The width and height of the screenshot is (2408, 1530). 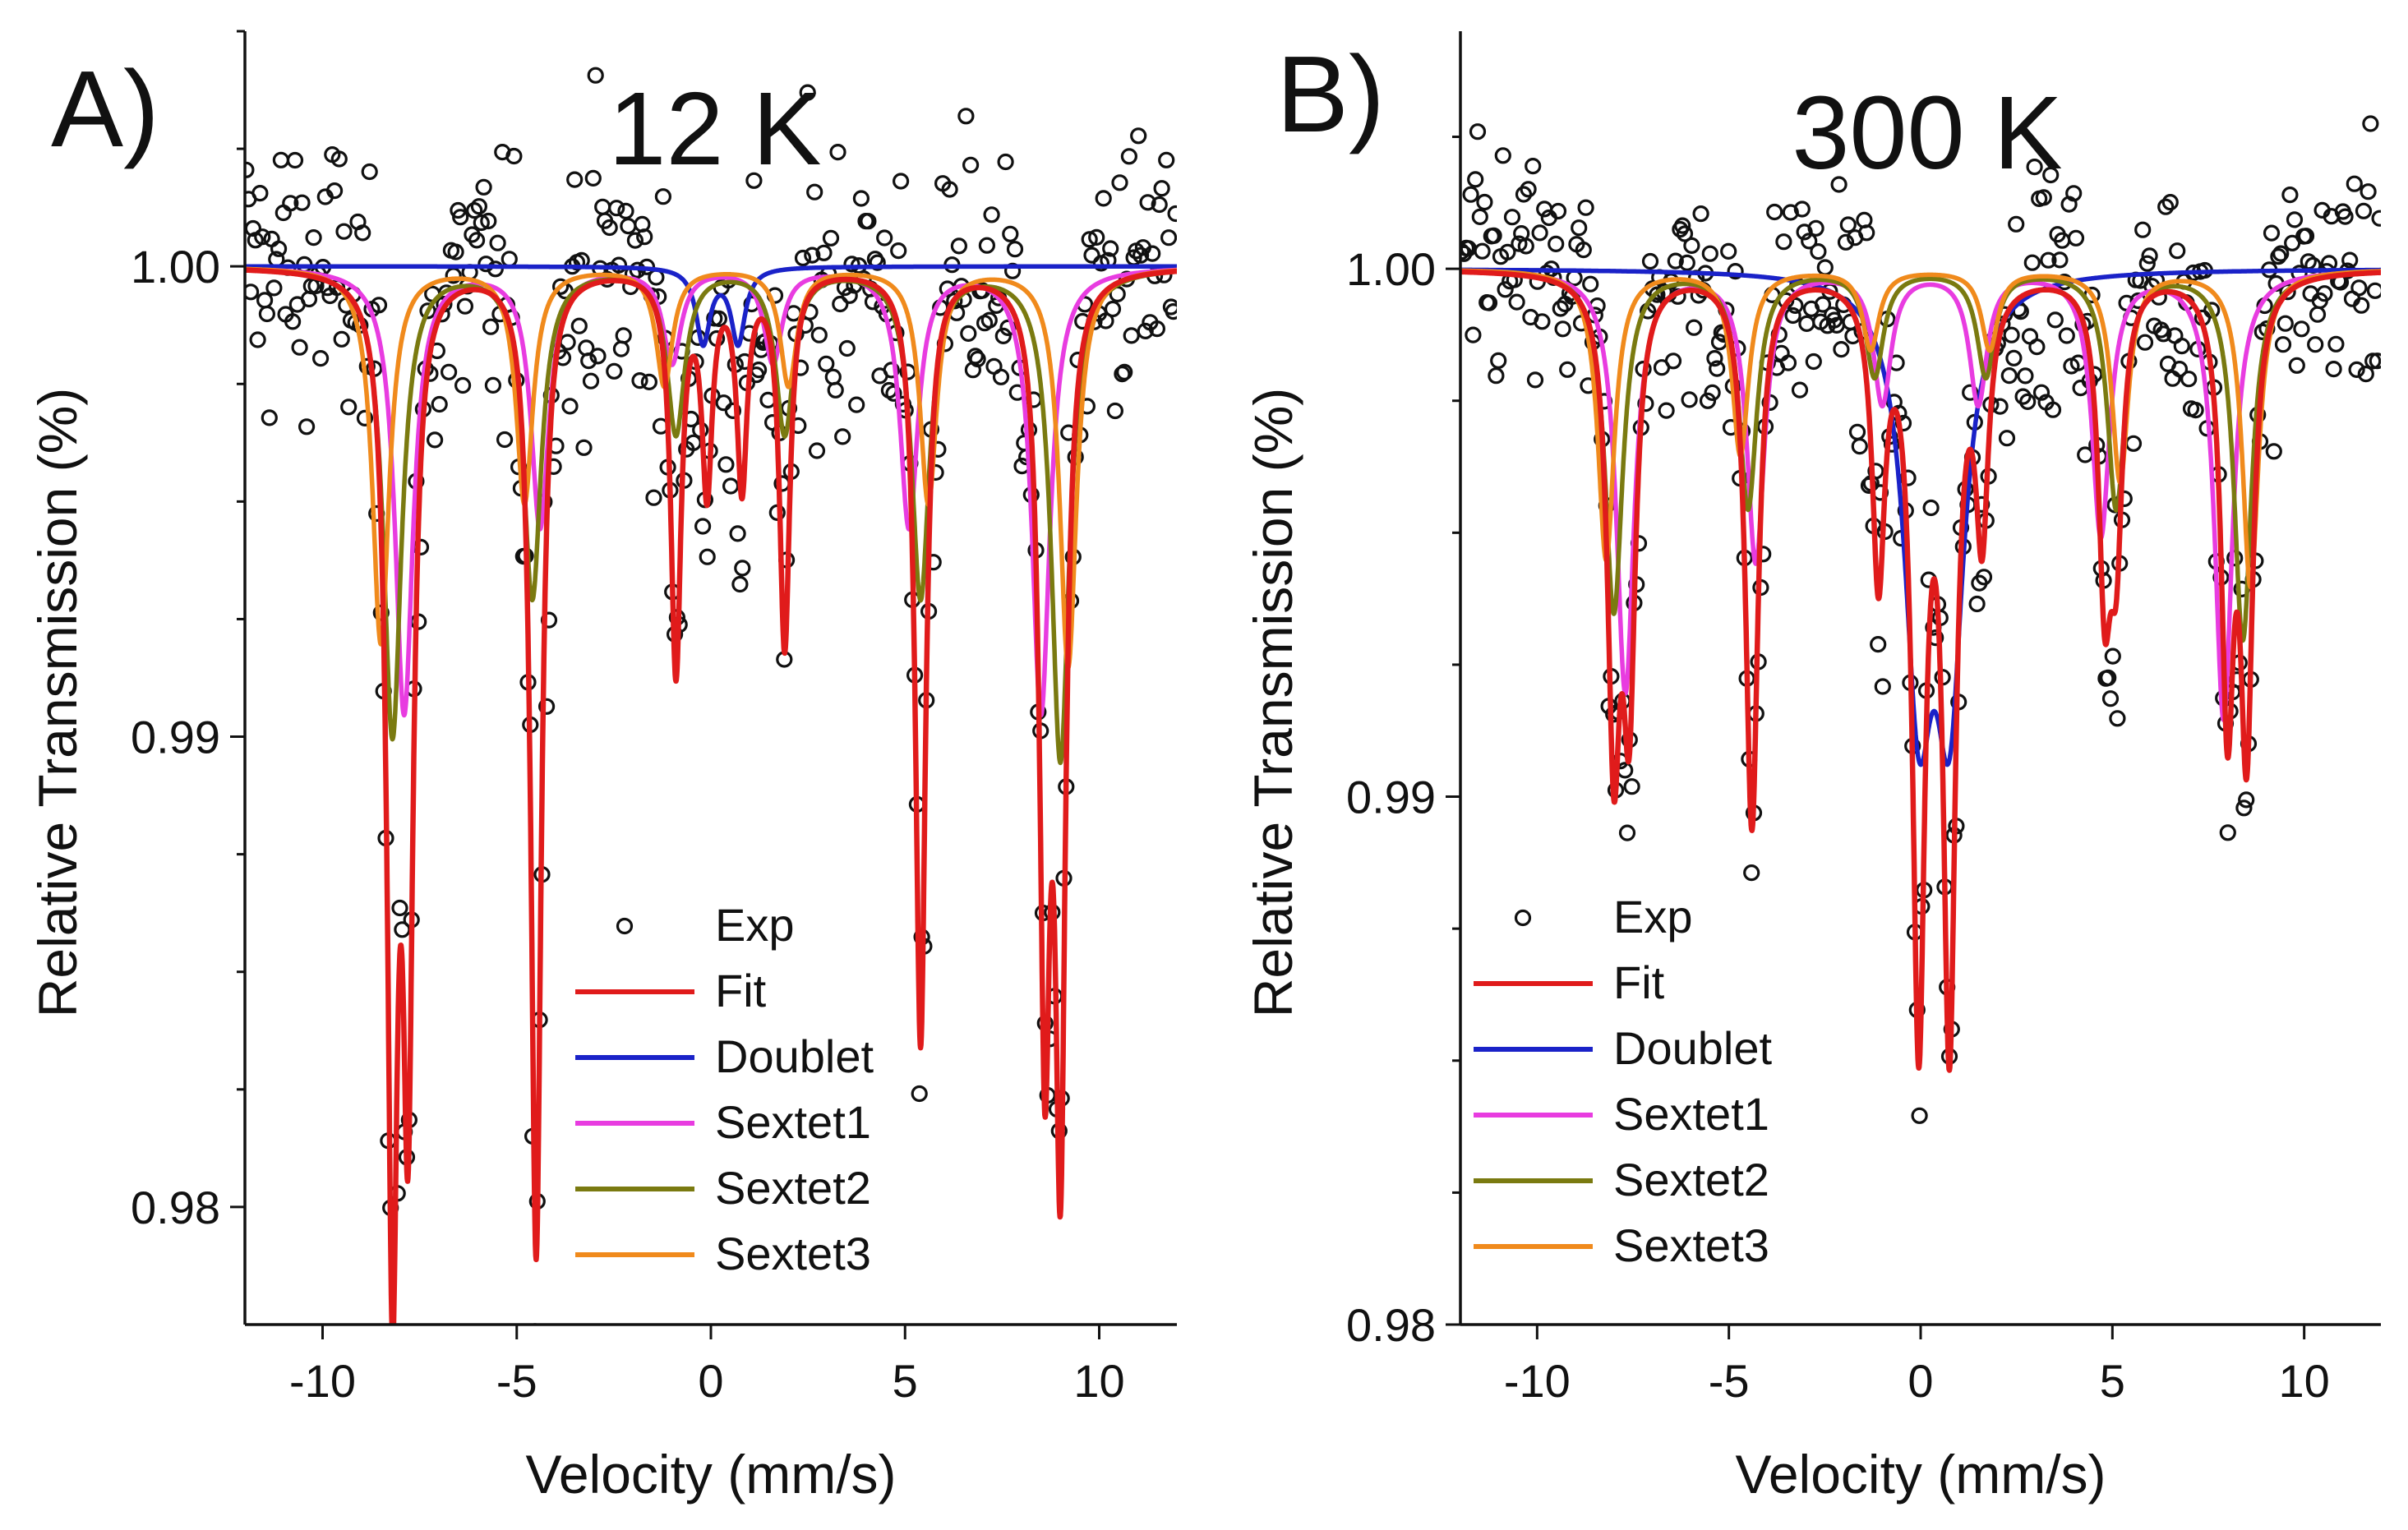 What do you see at coordinates (1920, 429) in the screenshot?
I see `sextet3-curve` at bounding box center [1920, 429].